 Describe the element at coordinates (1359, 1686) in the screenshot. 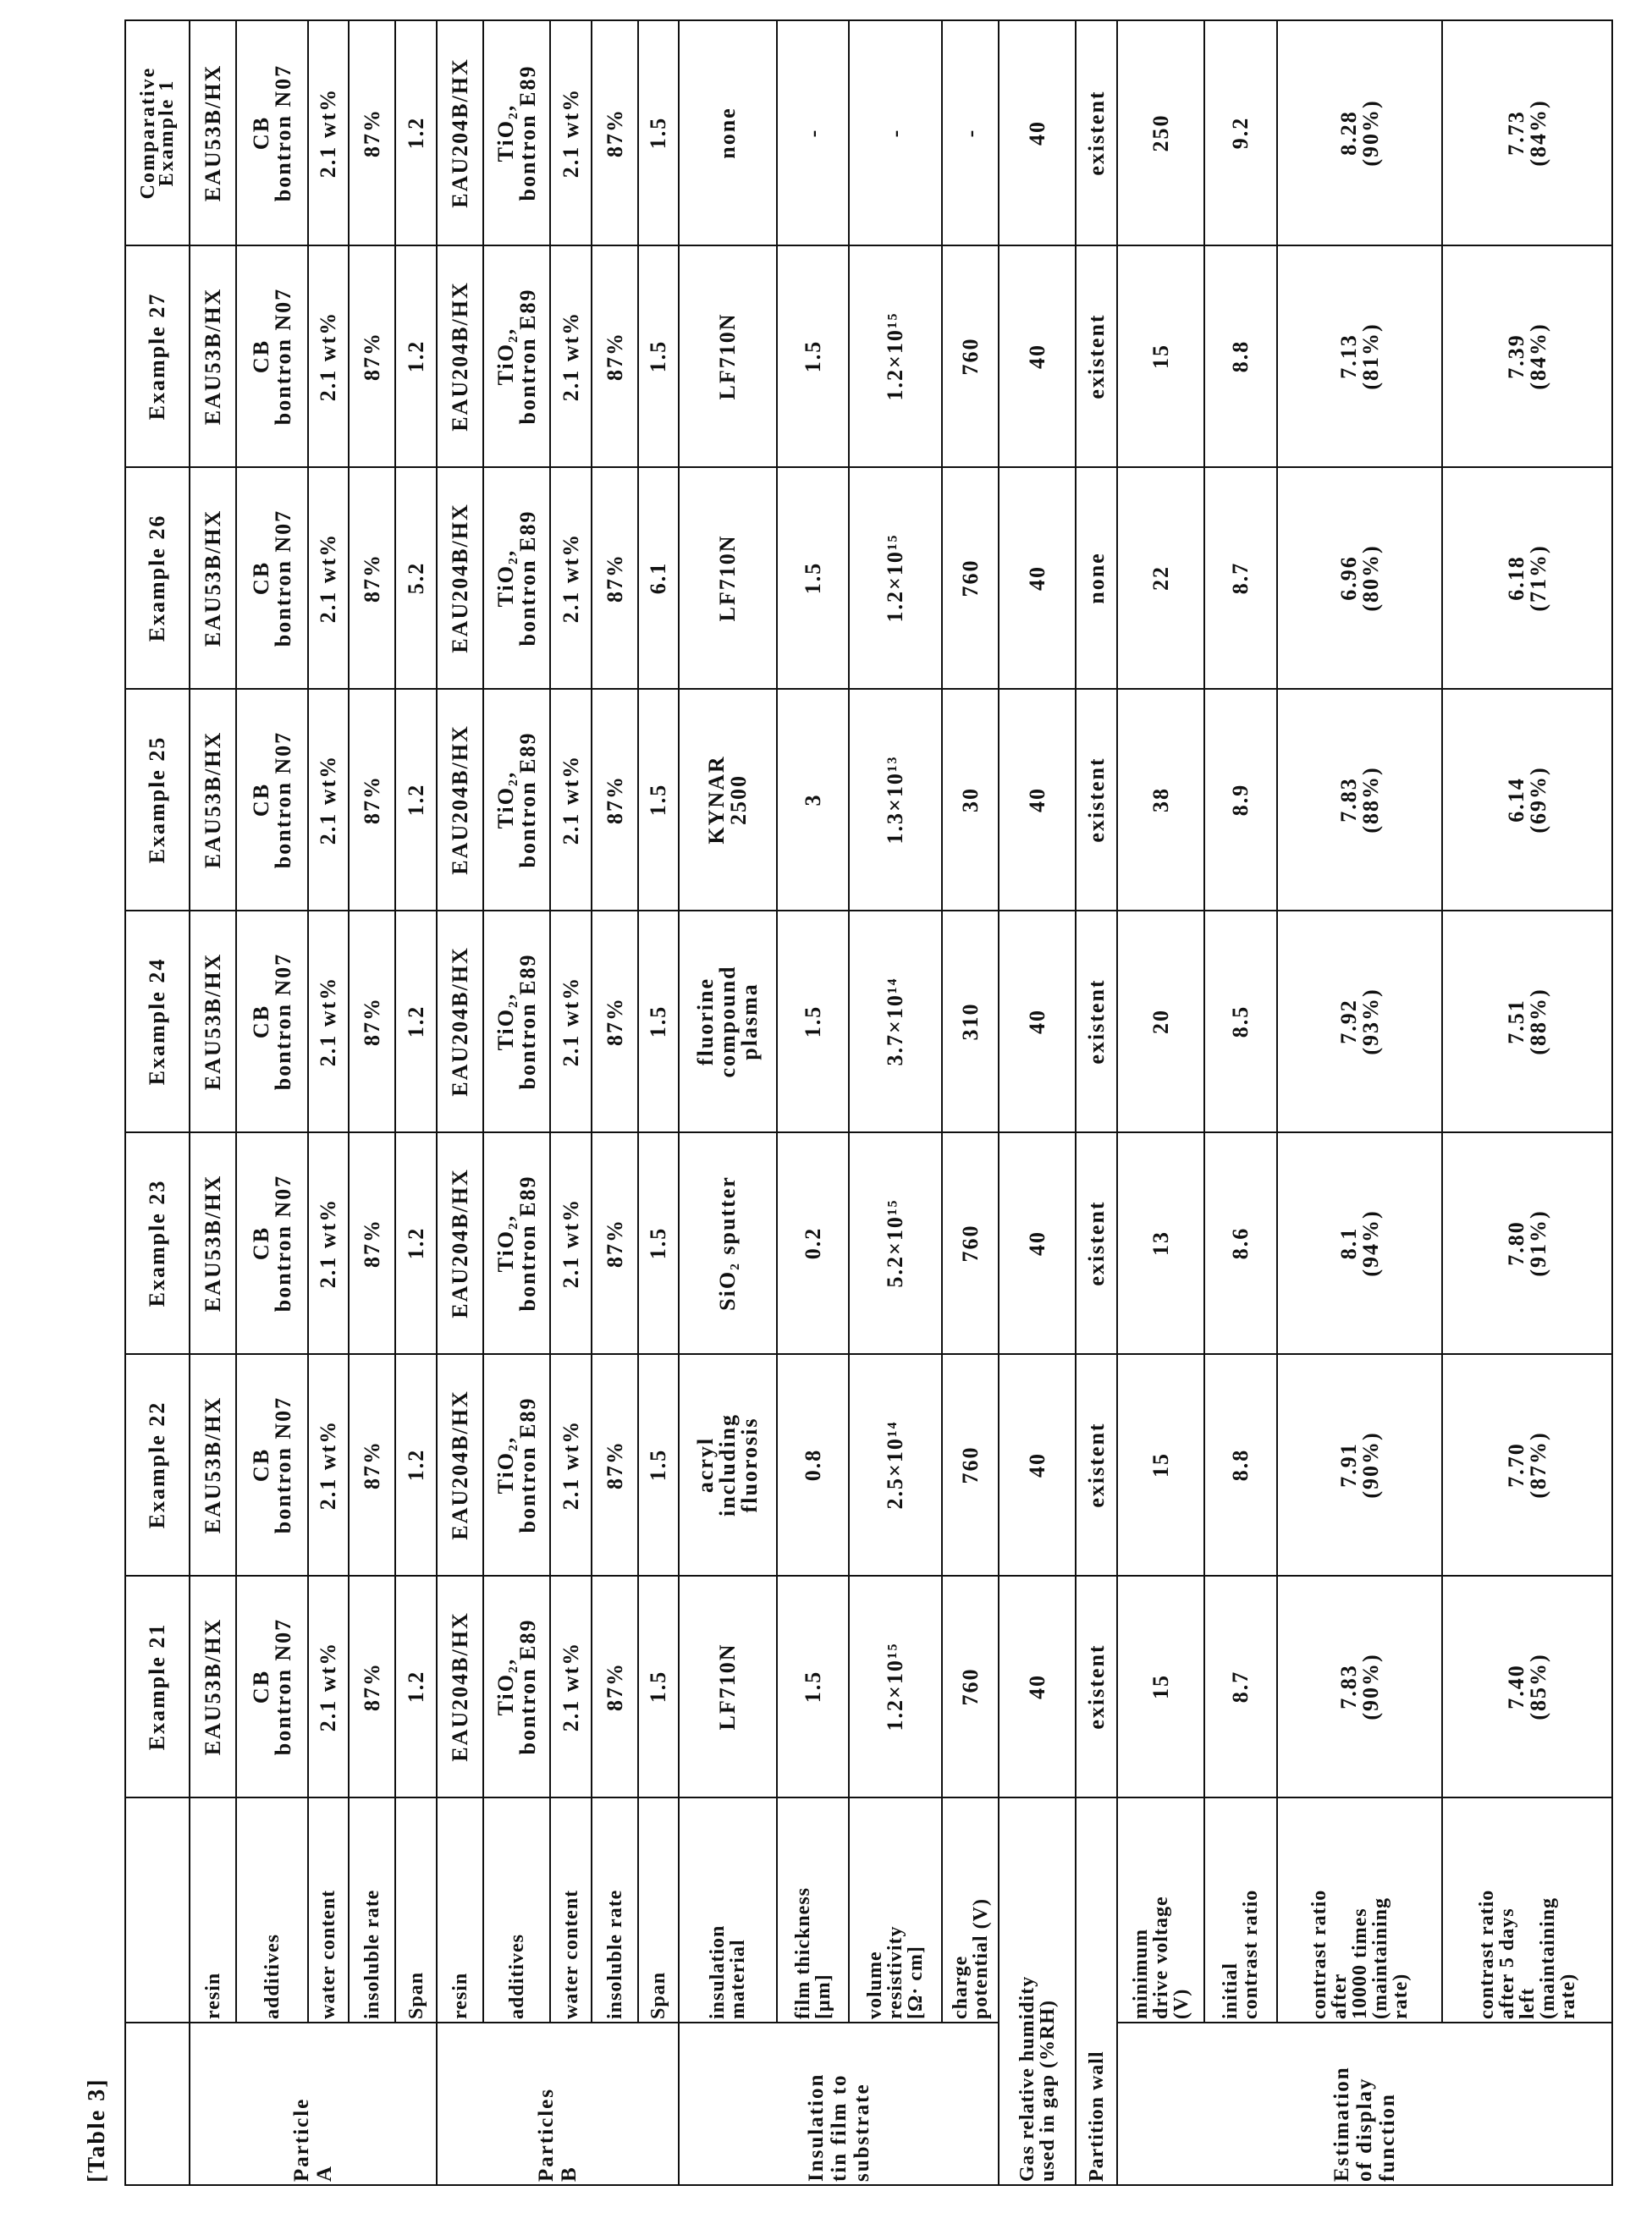

I see `table-cell: 7.83 (90%)` at that location.